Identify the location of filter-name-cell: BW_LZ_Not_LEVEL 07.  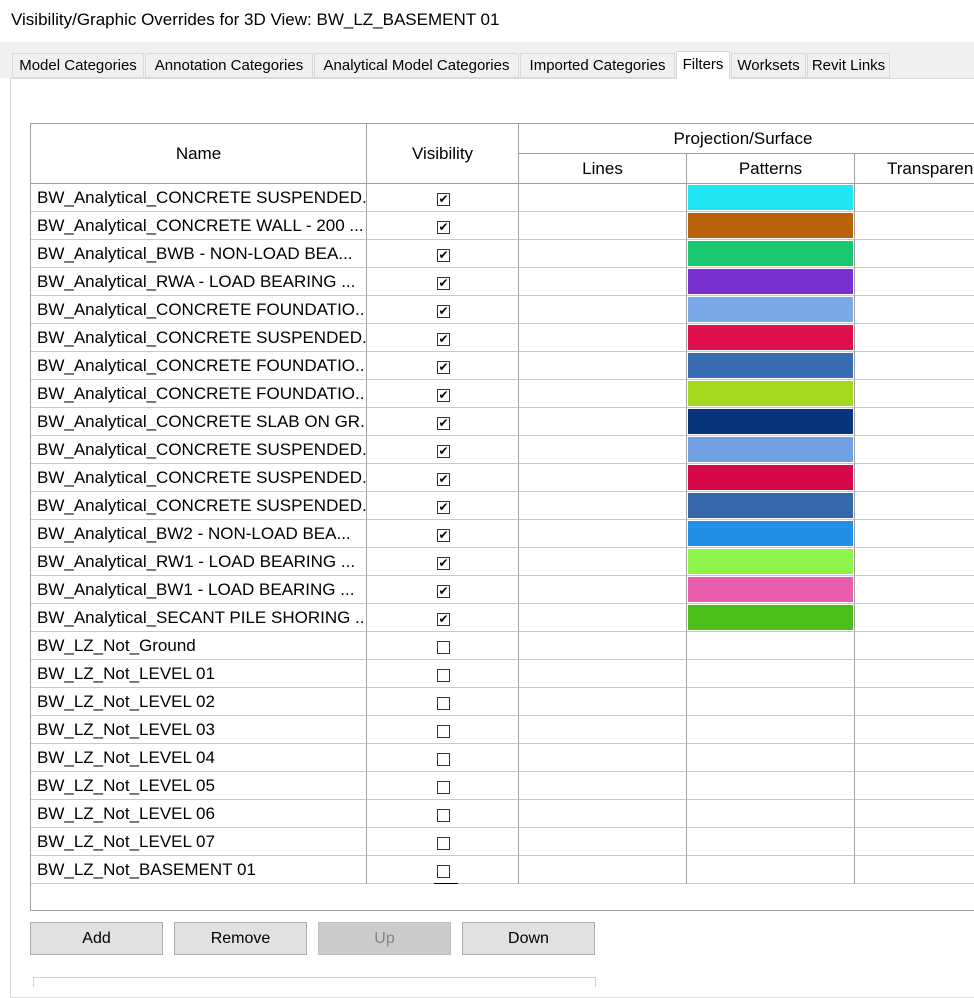
(199, 842).